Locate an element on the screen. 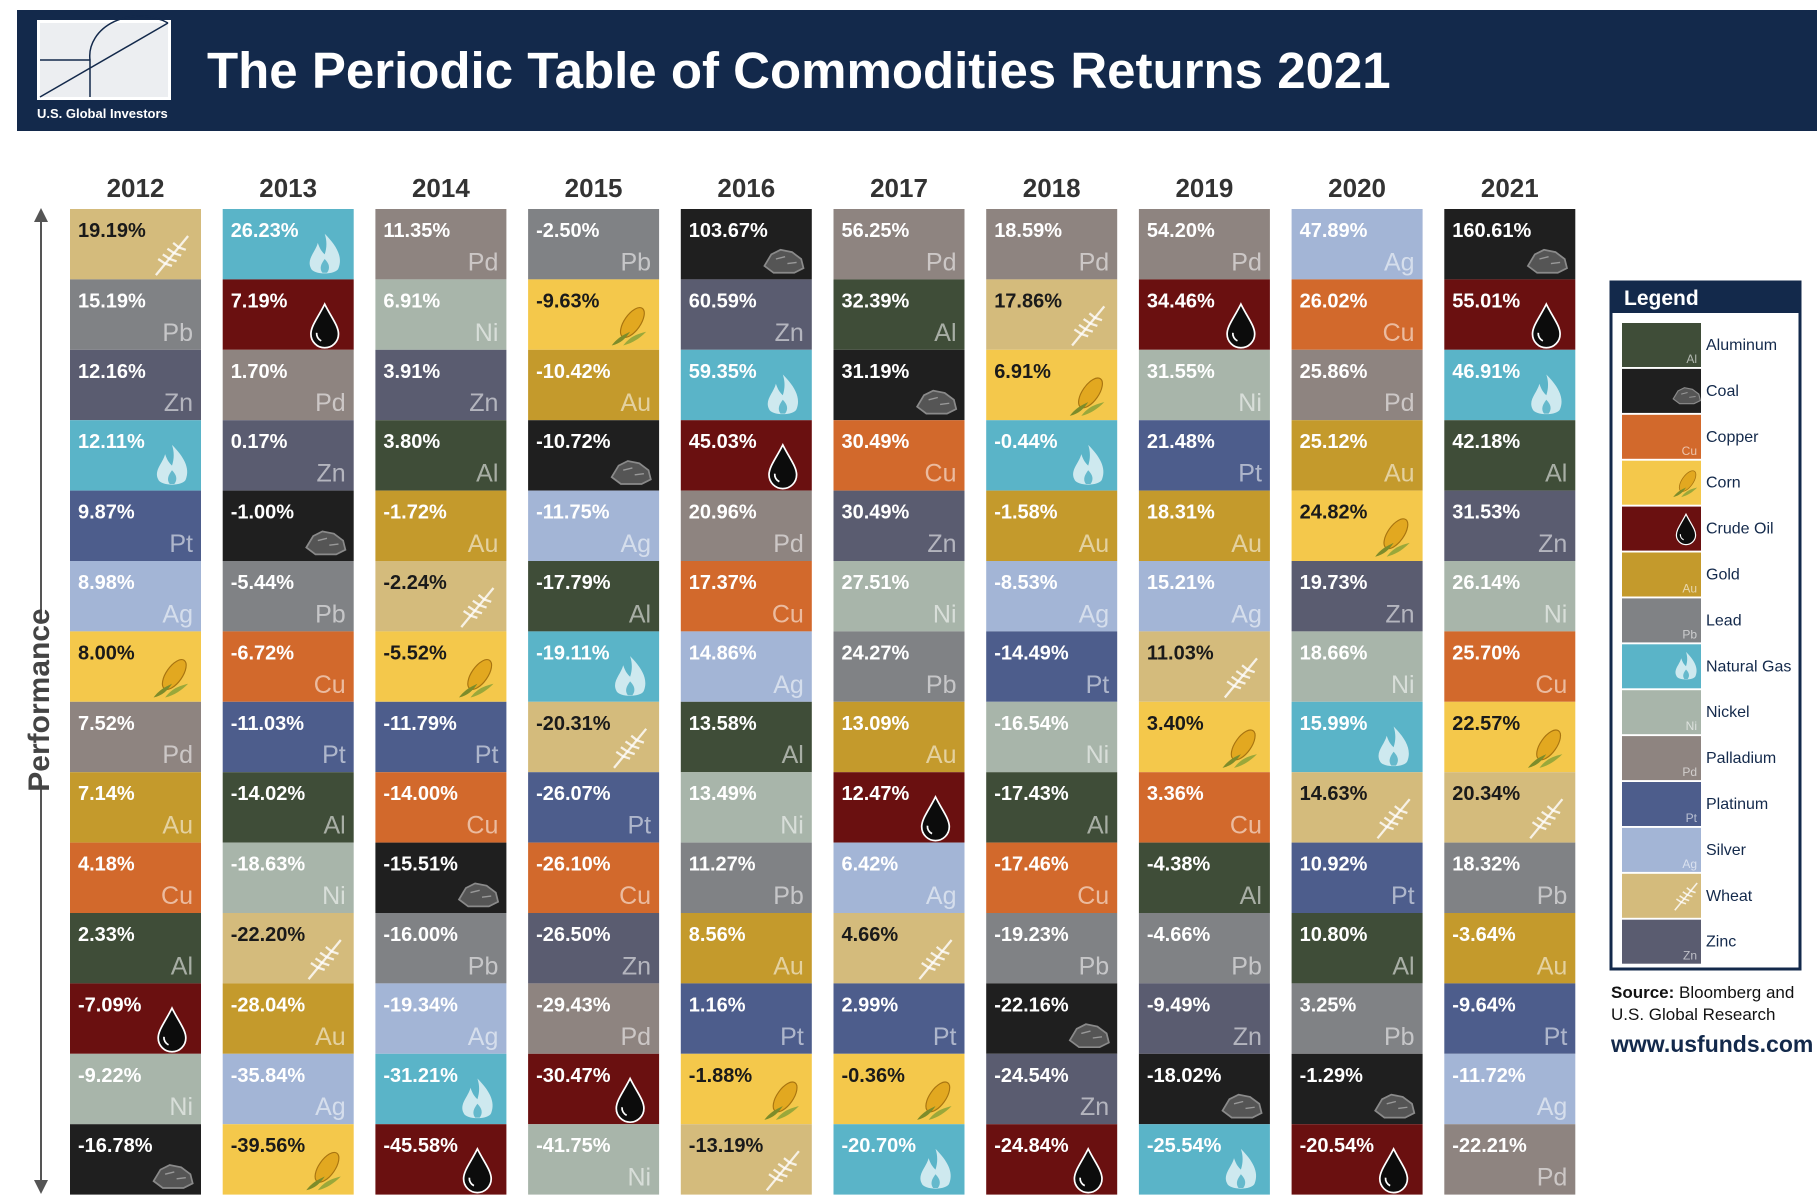 This screenshot has width=1820, height=1202. tile: 7.52% Pd is located at coordinates (135, 737).